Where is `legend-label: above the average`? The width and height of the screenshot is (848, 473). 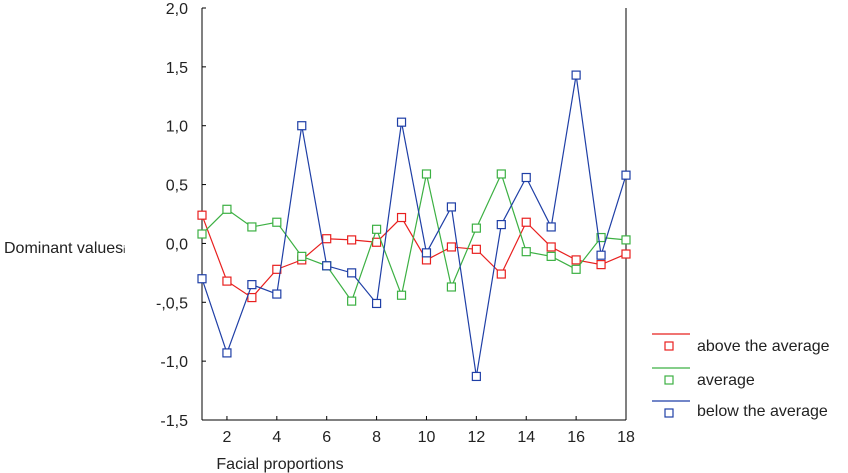
legend-label: above the average is located at coordinates (763, 346).